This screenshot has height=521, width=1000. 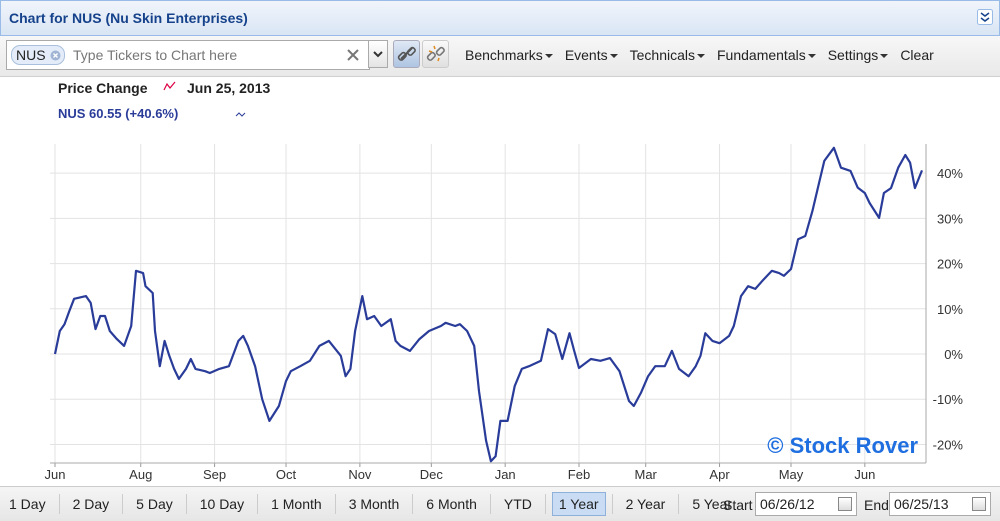 I want to click on chip-remove, so click(x=55, y=55).